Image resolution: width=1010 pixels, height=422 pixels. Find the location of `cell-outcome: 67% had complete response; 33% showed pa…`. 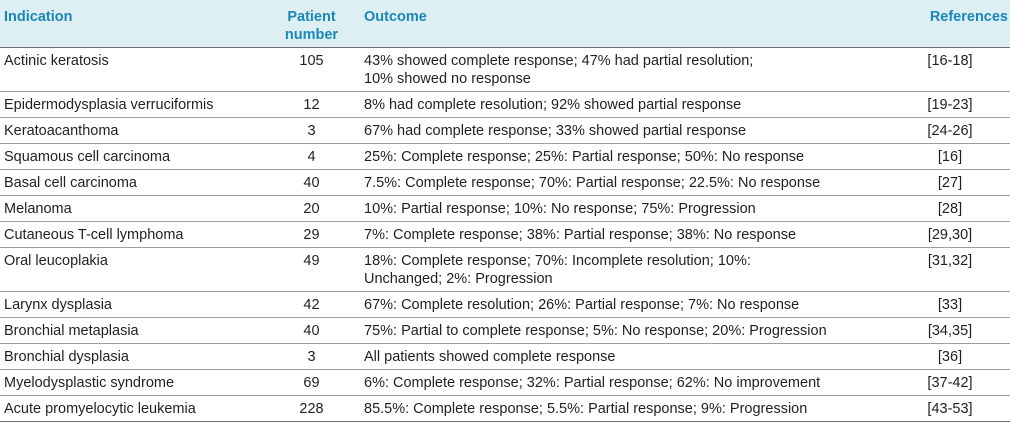

cell-outcome: 67% had complete response; 33% showed pa… is located at coordinates (625, 130).